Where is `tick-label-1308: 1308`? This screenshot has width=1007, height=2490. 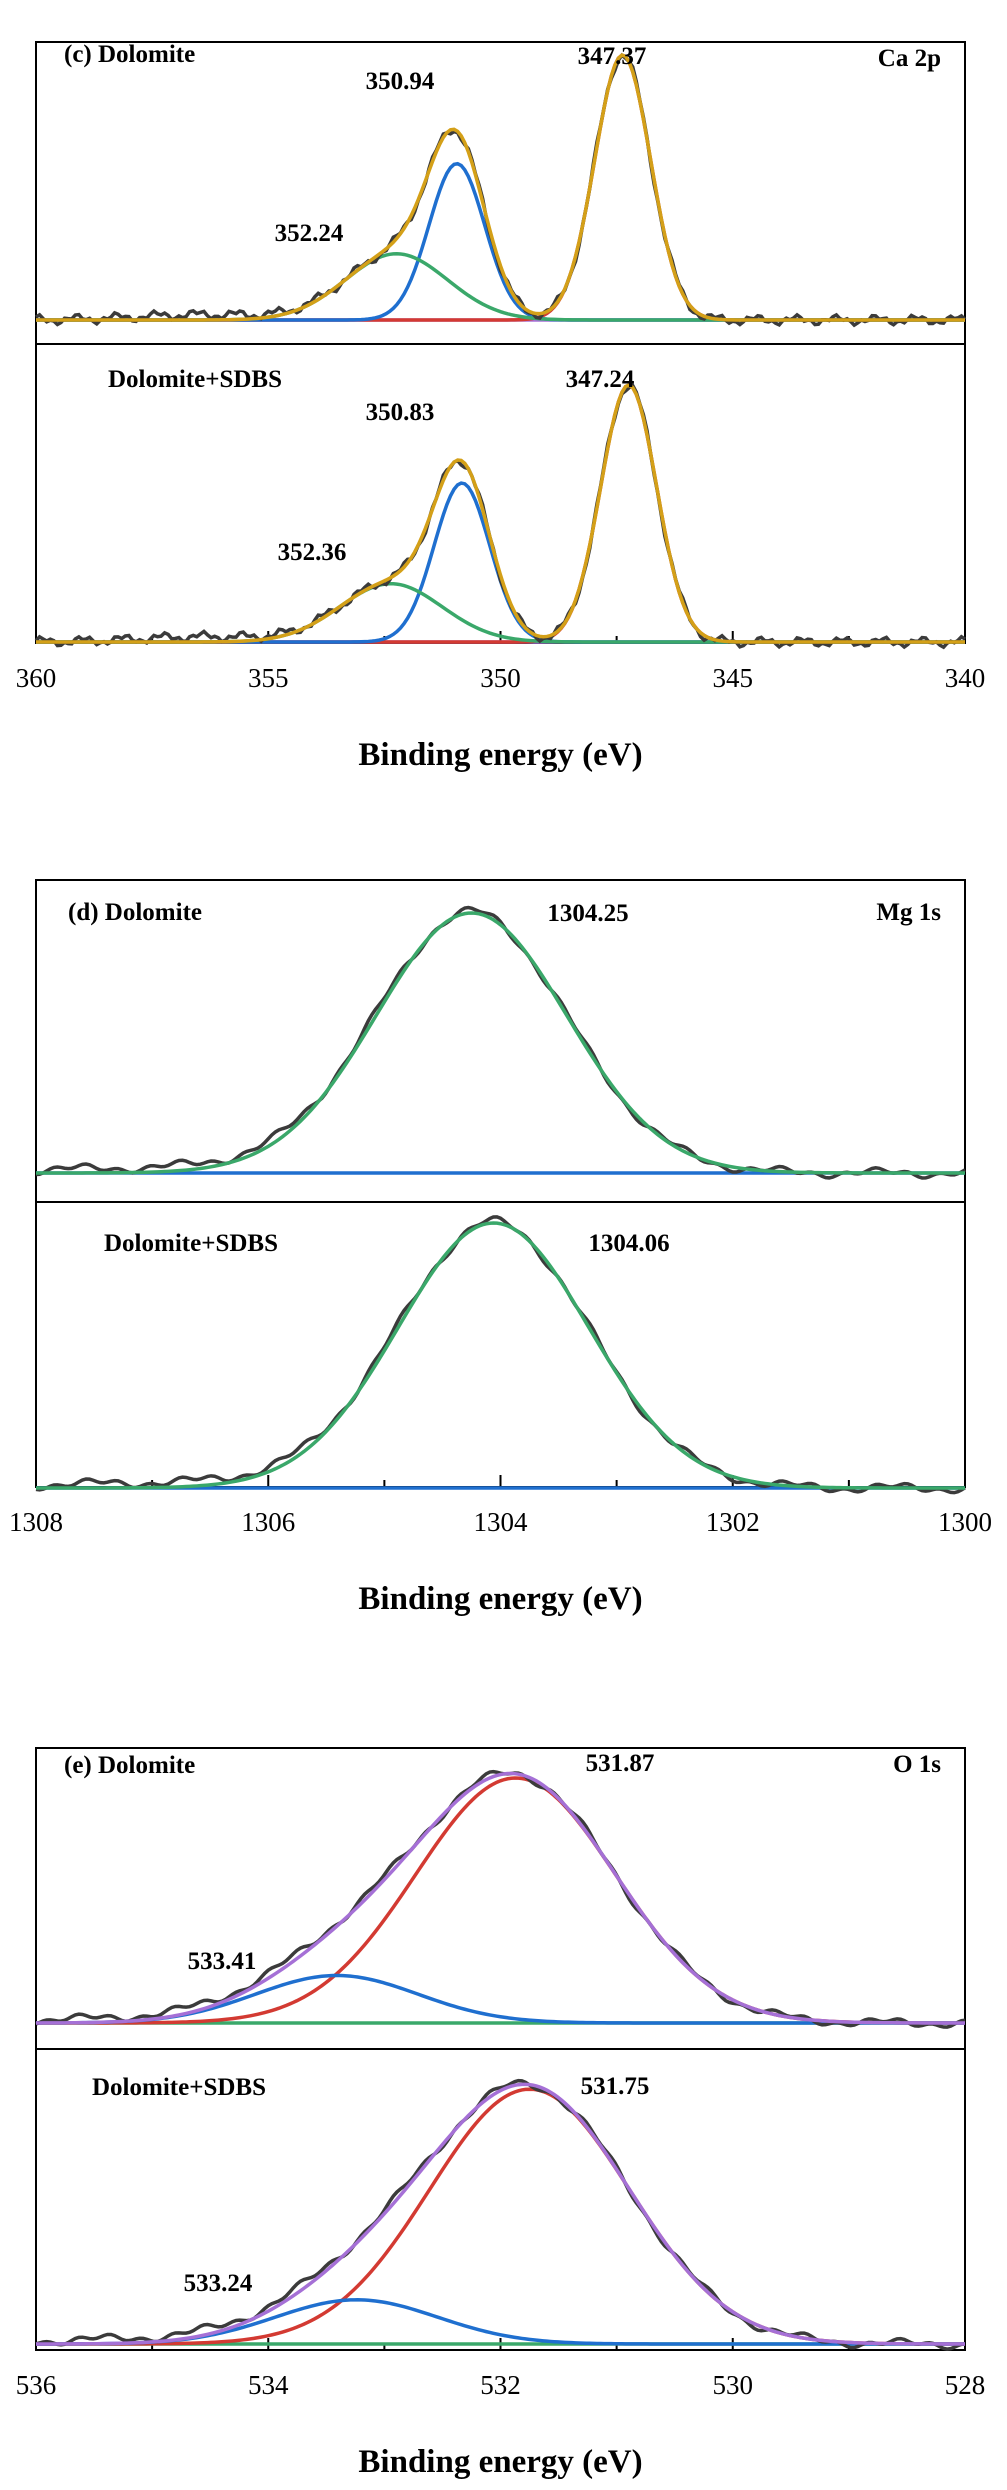 tick-label-1308: 1308 is located at coordinates (36, 1522).